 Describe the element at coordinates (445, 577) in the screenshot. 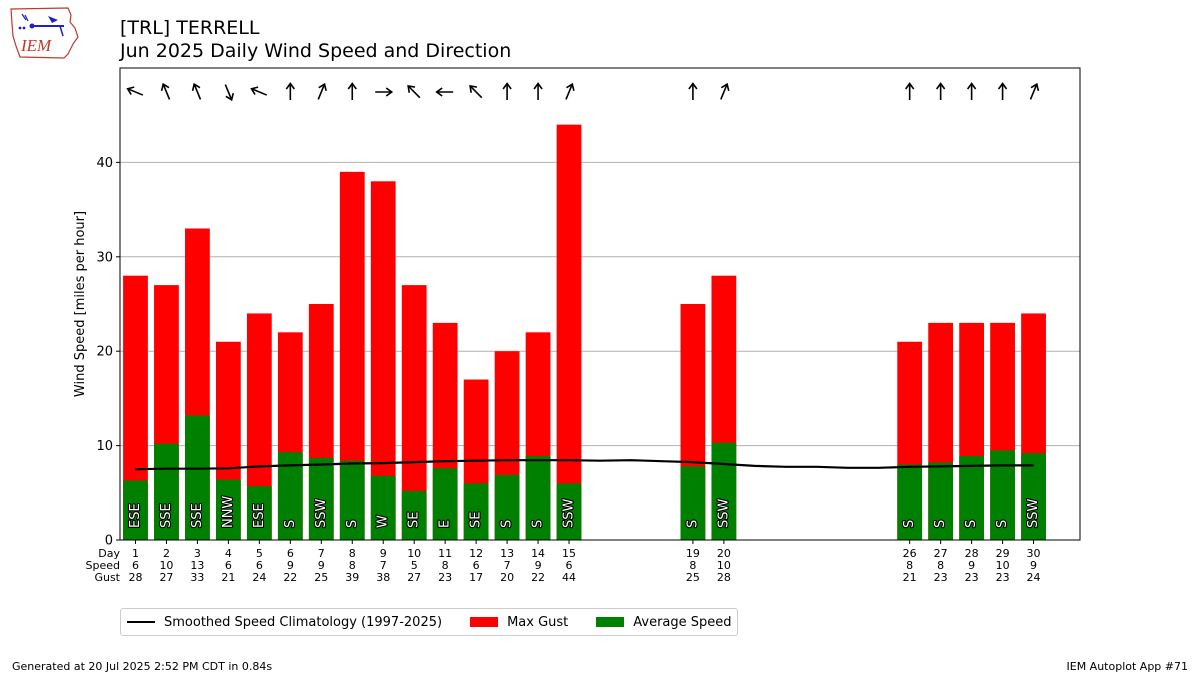

I see `x-gust-day-11: 23` at that location.